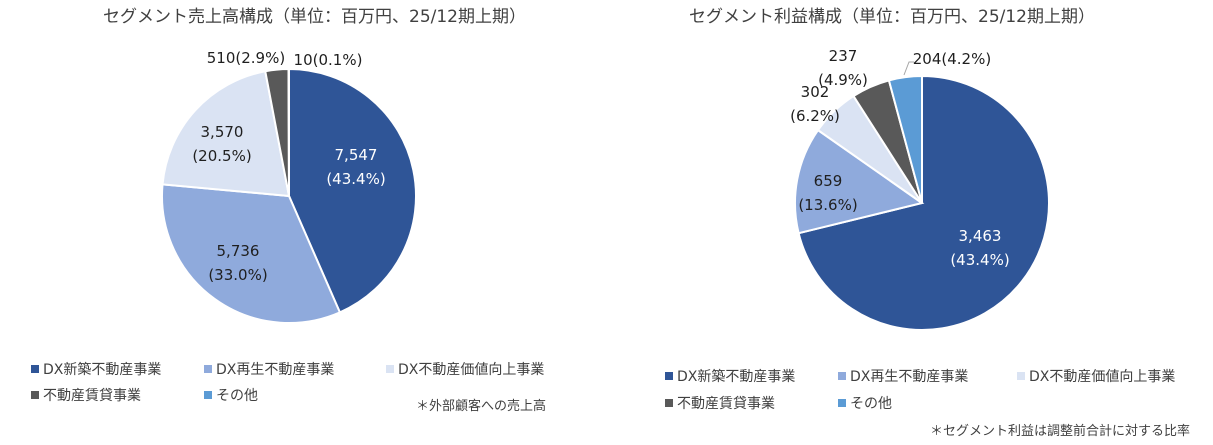 This screenshot has height=445, width=1213. Describe the element at coordinates (815, 92) in the screenshot. I see `profit-label-value-2: 302` at that location.